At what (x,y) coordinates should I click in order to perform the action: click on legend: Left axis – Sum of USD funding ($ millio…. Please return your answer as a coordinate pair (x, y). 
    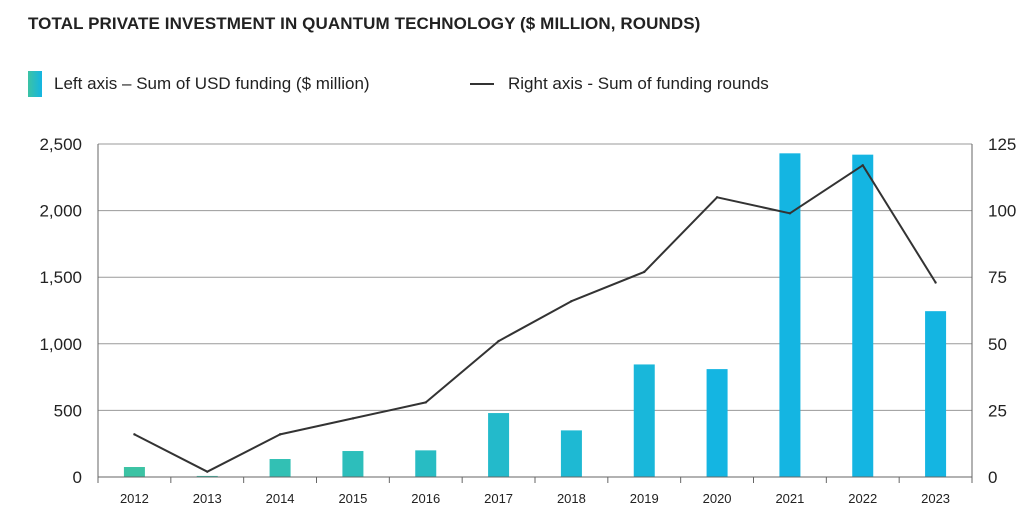
    Looking at the image, I should click on (523, 84).